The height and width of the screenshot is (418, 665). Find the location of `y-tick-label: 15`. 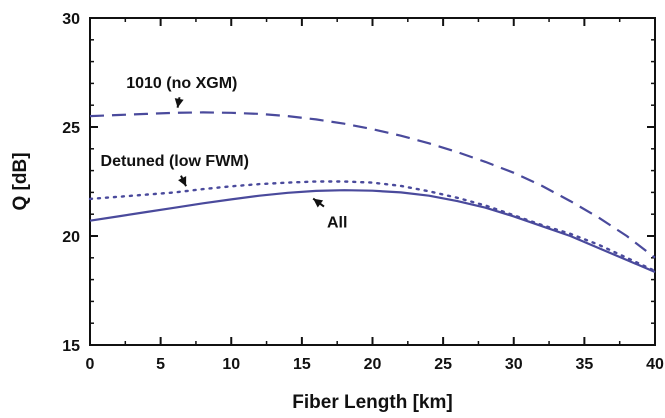

y-tick-label: 15 is located at coordinates (71, 346).